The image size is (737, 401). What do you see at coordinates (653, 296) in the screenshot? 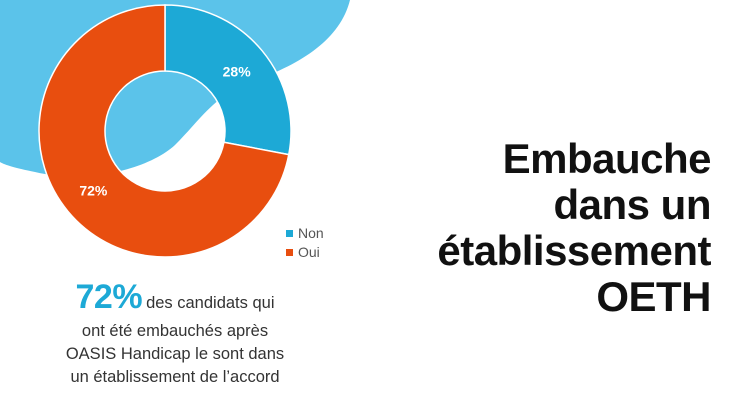
I see `title-line-4: OETH` at bounding box center [653, 296].